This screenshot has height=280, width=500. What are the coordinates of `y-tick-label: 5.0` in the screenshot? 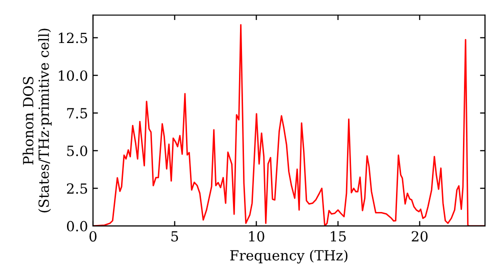 It's located at (77, 151).